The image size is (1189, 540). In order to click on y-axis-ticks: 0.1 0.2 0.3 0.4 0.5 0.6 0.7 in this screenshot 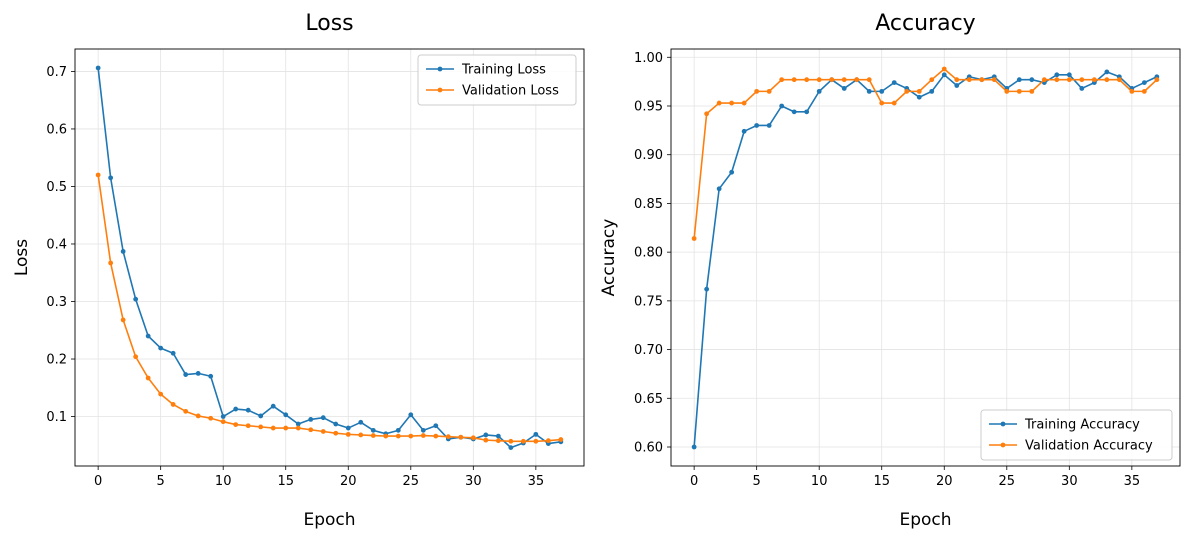, I will do `click(60, 245)`.